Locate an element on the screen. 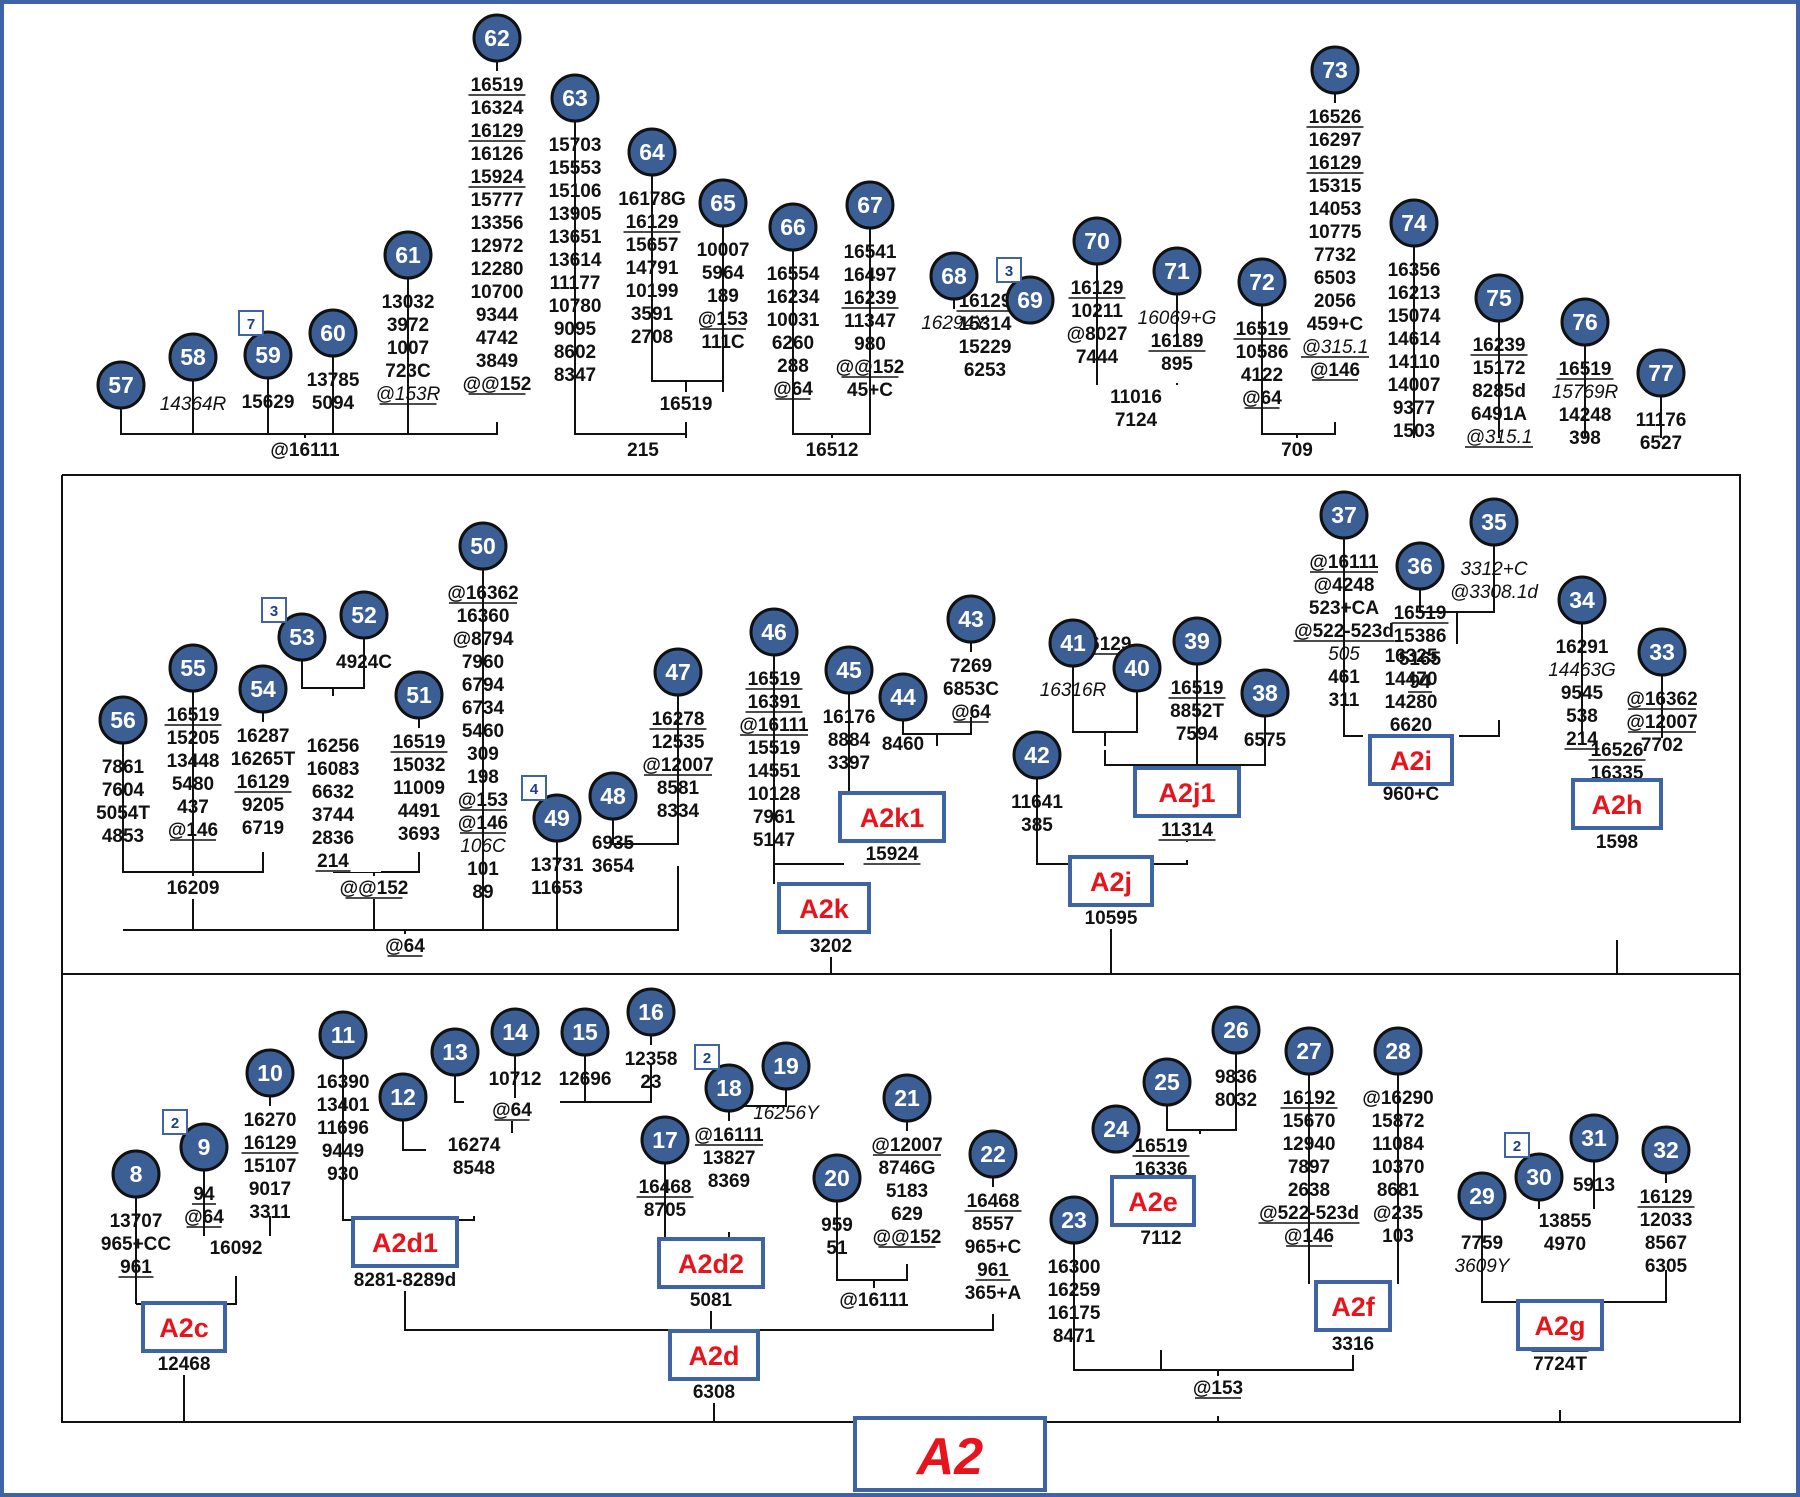  mutation-label: 385 is located at coordinates (1037, 825).